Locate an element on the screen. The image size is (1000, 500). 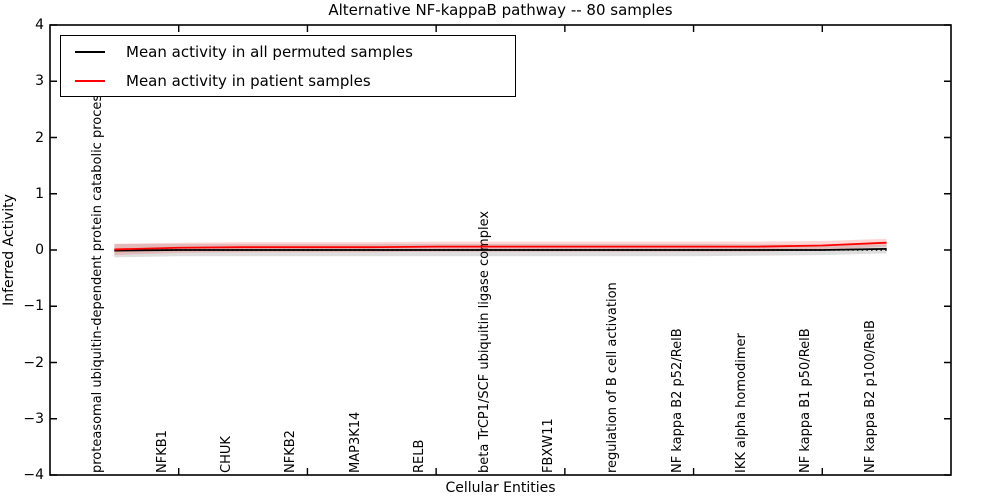
legend-item-permuted: Mean activity in all permuted samples is located at coordinates (288, 51).